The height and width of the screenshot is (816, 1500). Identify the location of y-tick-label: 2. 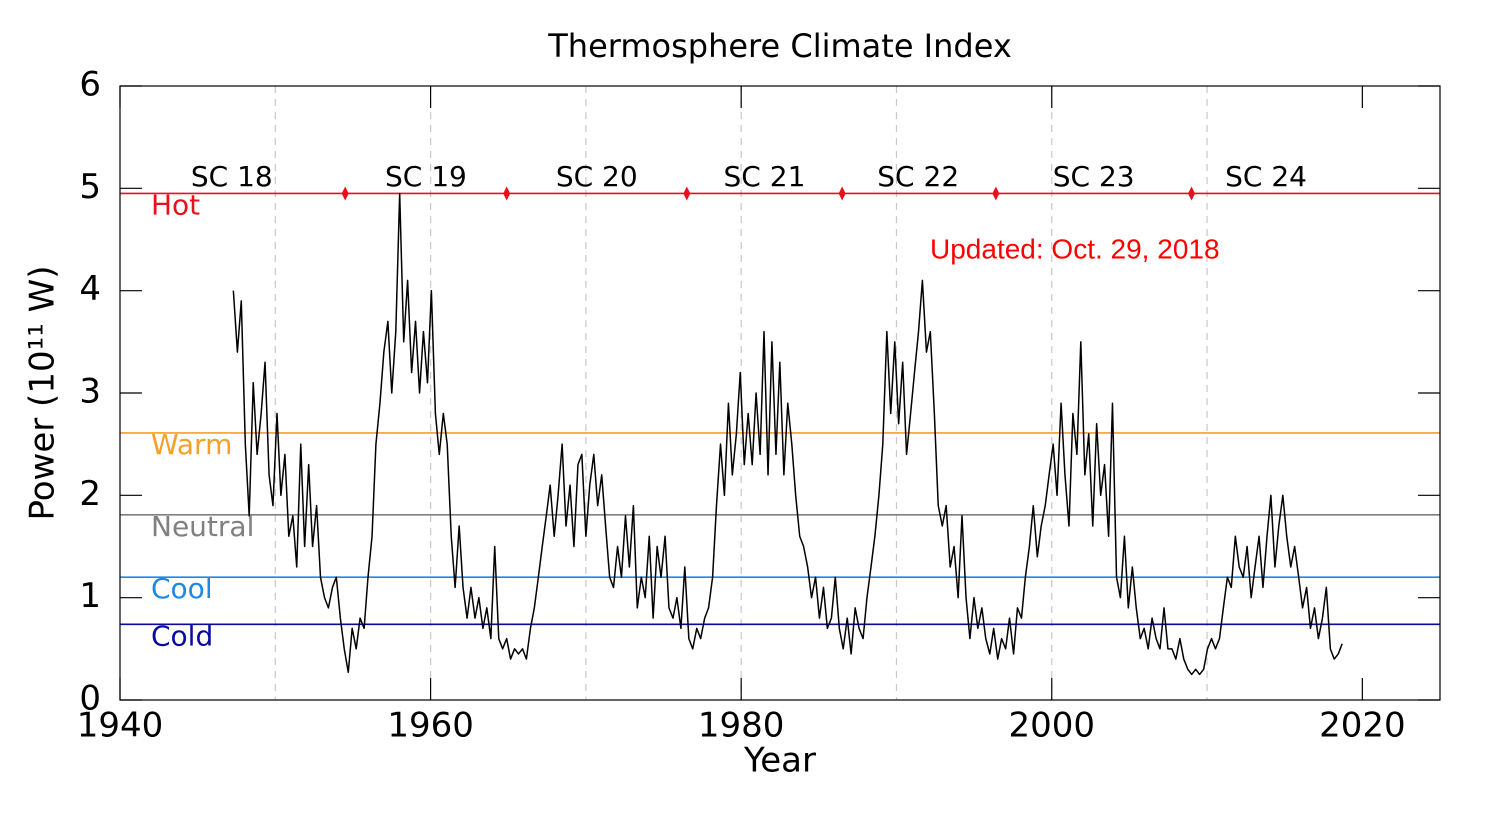
(90, 494).